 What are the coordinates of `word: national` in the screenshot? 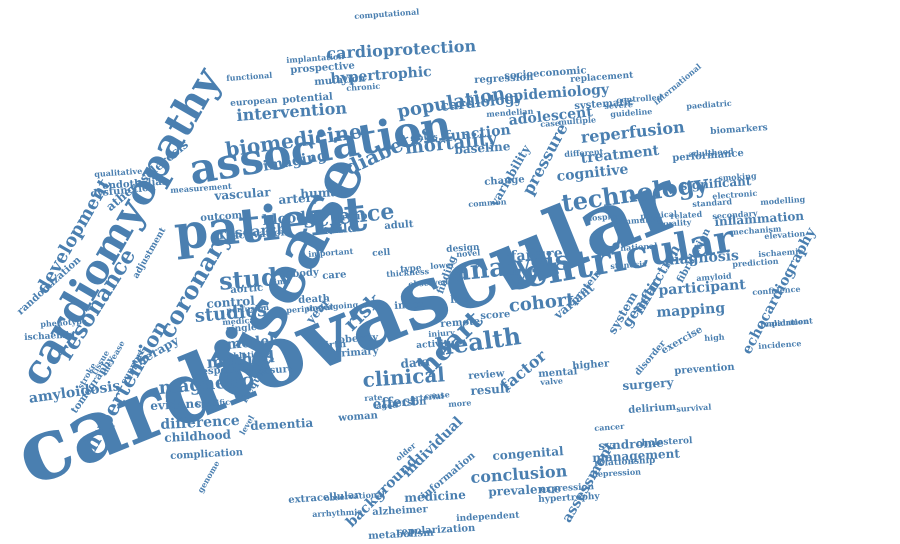 It's located at (638, 246).